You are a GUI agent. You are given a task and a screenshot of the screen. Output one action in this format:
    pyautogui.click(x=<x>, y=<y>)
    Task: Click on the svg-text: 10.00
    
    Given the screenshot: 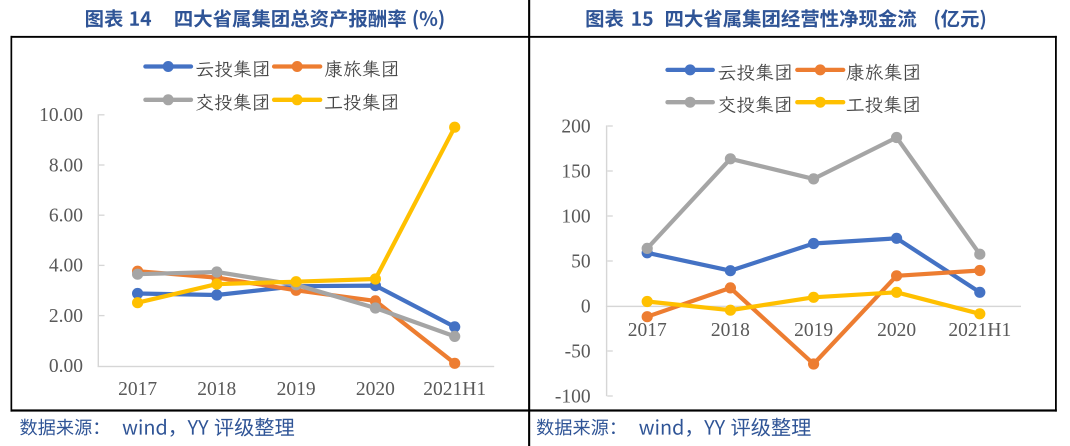 What is the action you would take?
    pyautogui.click(x=61, y=115)
    